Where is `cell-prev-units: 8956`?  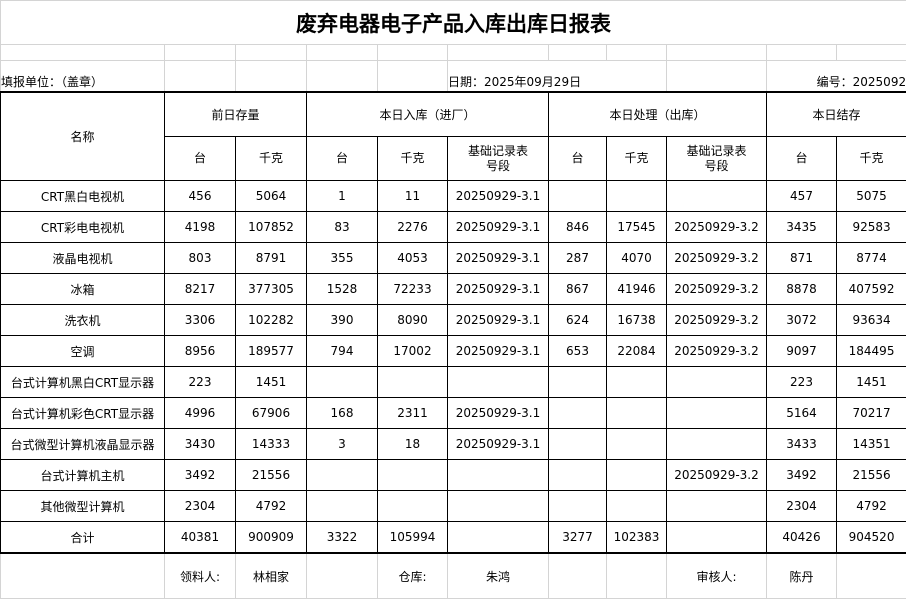
cell-prev-units: 8956 is located at coordinates (200, 351).